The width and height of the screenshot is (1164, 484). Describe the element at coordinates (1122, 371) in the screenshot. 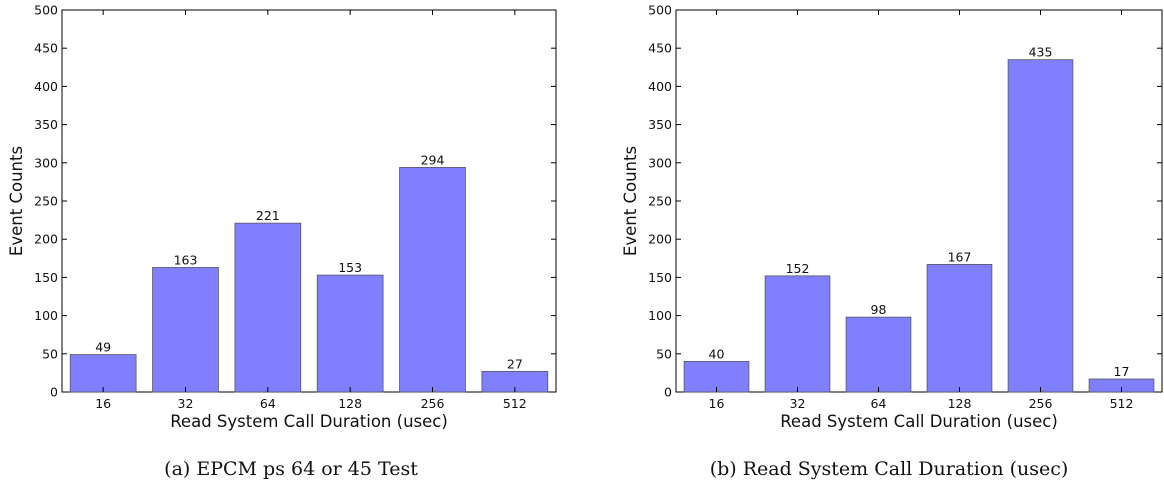

I see `bar-value-label: 17` at that location.